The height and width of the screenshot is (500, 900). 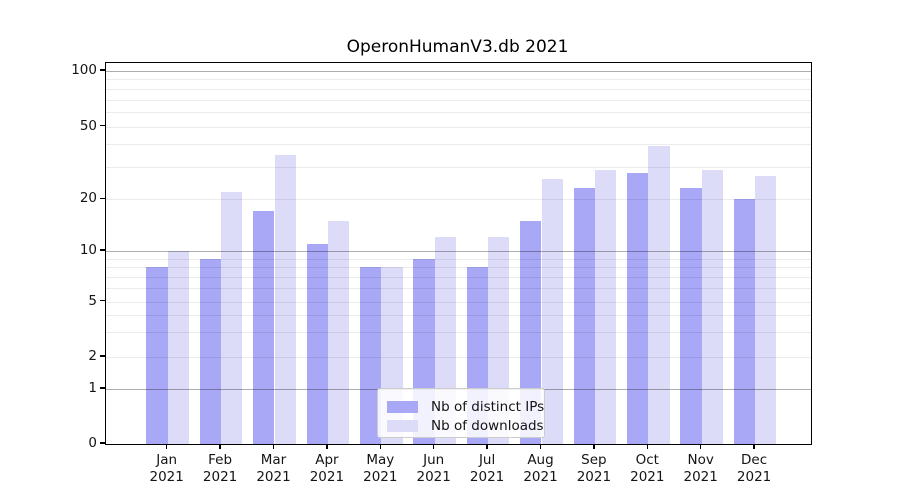 I want to click on y-tick-label: 20, so click(x=88, y=198).